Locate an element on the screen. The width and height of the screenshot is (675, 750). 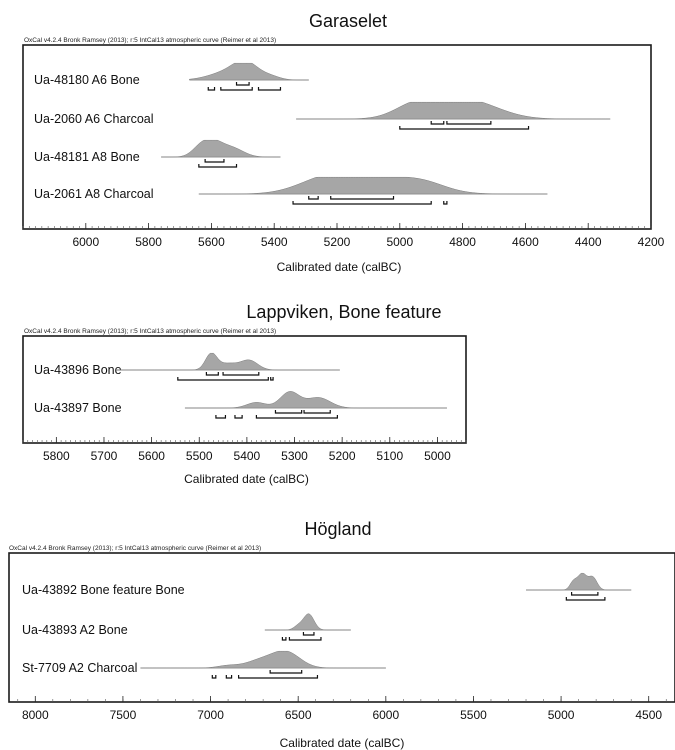
sample-row: Ua-43892 Bone feature Bone is located at coordinates (327, 586).